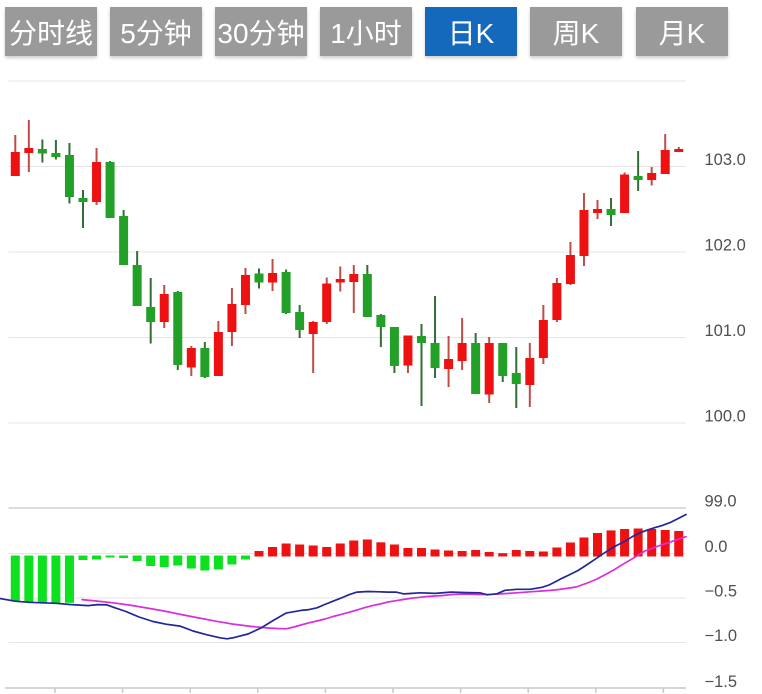 The width and height of the screenshot is (762, 694). Describe the element at coordinates (721, 682) in the screenshot. I see `svg-text: −1.5` at that location.